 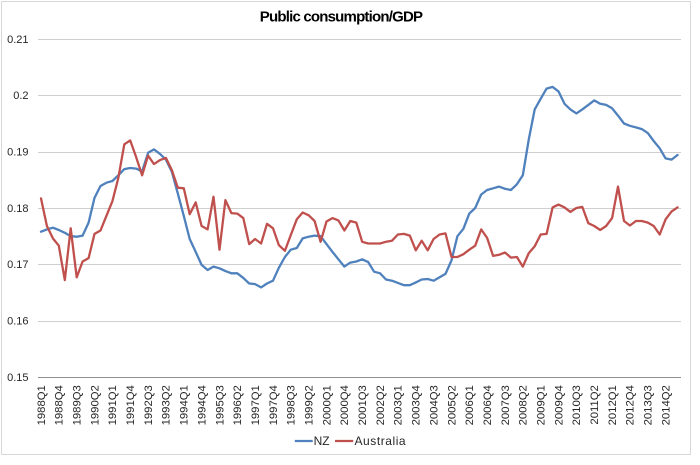 What do you see at coordinates (17, 378) in the screenshot?
I see `svg-text: 0.15` at bounding box center [17, 378].